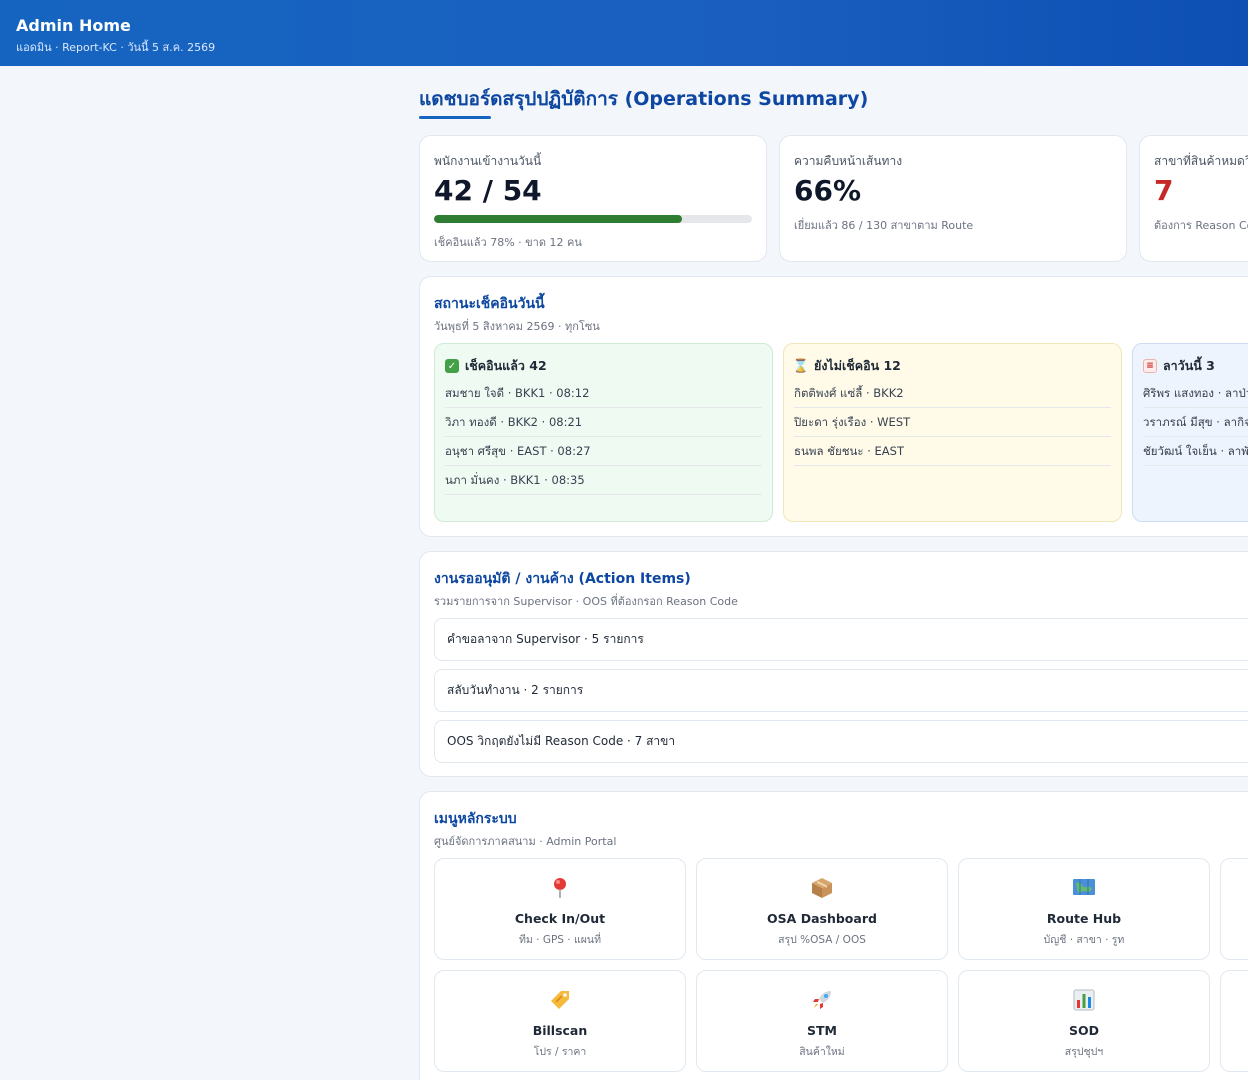 The width and height of the screenshot is (1248, 1080). Describe the element at coordinates (506, 365) in the screenshot. I see `column-title: เช็คอินแล้ว 42` at that location.